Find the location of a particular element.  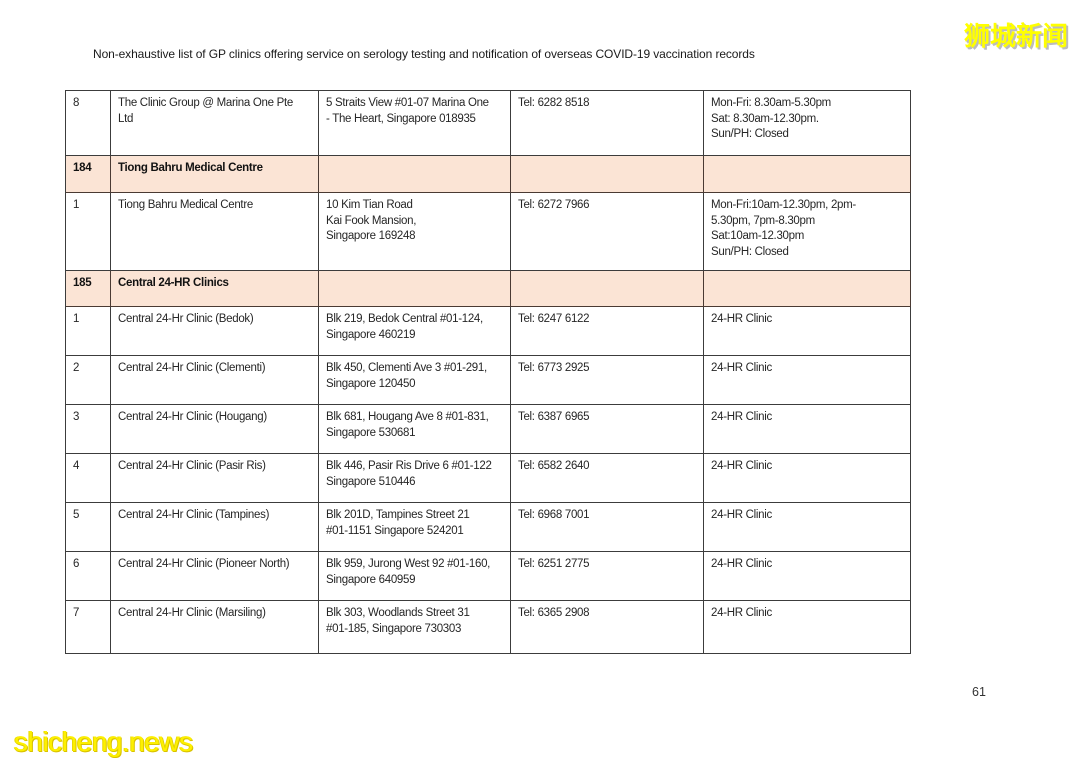

cell-name: Central 24-Hr Clinic (Tampines) is located at coordinates (215, 527).